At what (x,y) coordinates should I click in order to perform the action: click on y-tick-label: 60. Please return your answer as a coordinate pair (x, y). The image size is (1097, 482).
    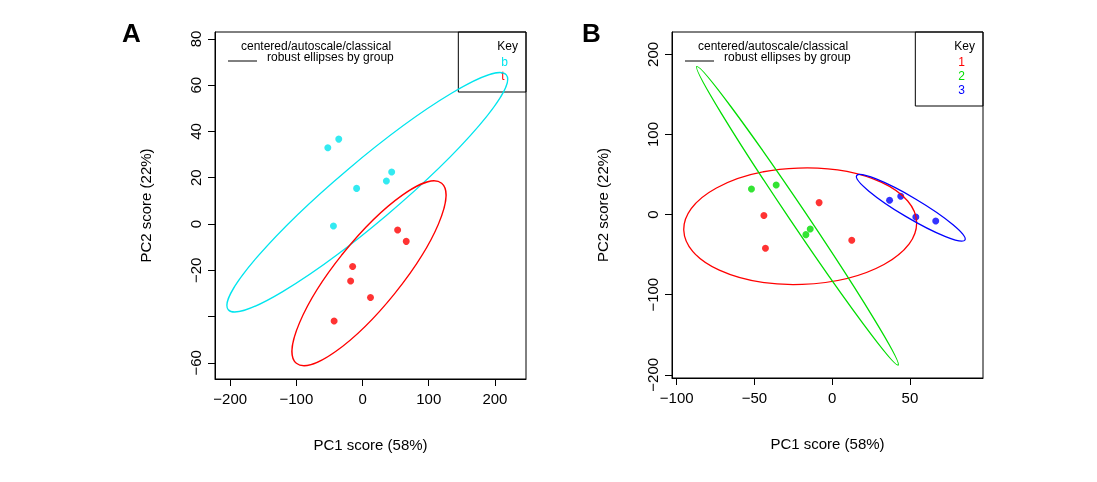
    Looking at the image, I should click on (195, 85).